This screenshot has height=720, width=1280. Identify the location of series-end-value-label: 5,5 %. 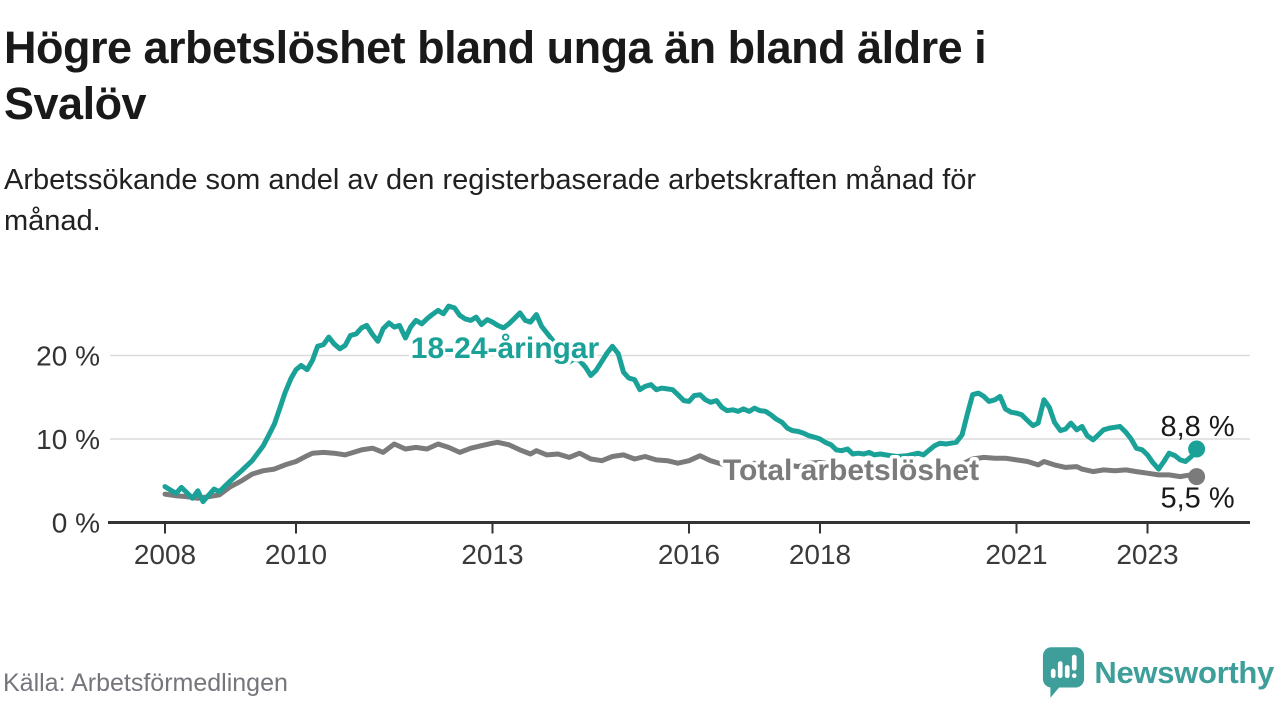
(1198, 499).